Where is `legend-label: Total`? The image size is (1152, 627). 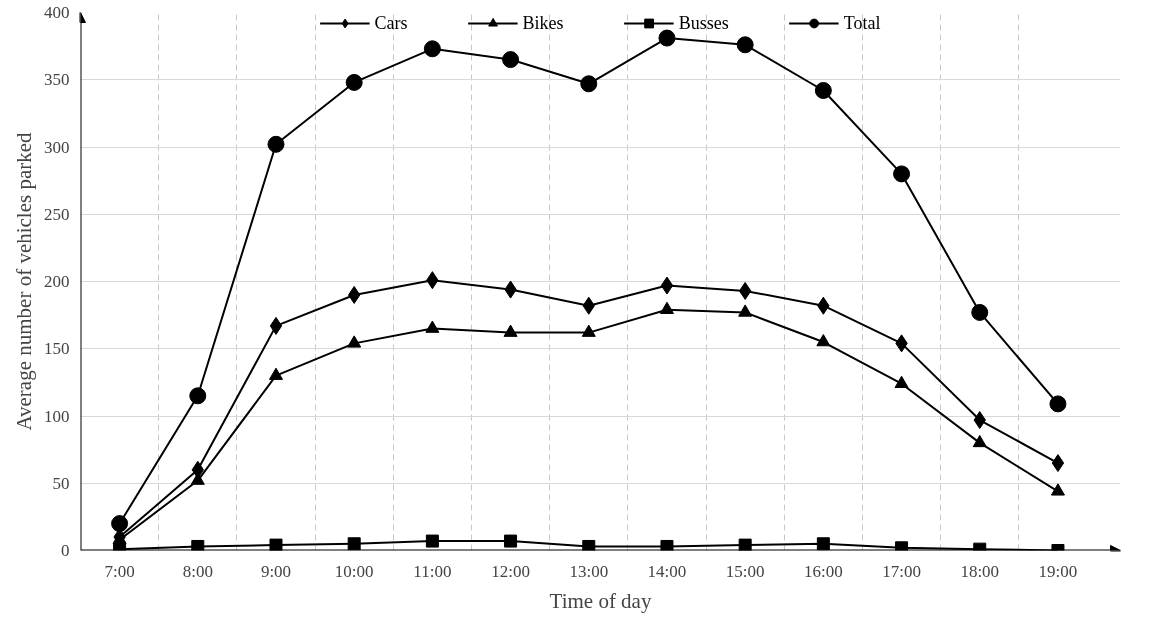
legend-label: Total is located at coordinates (862, 23).